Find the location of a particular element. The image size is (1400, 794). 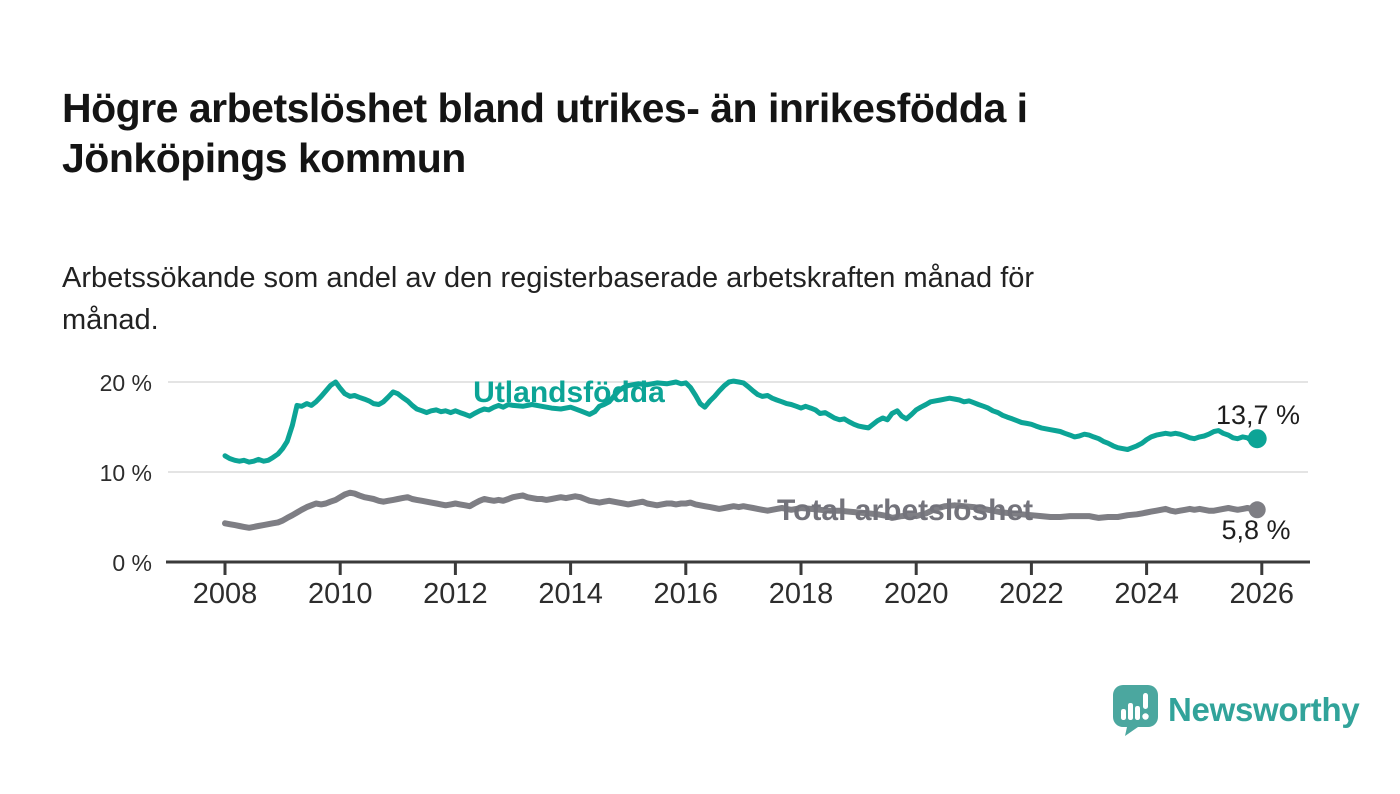

x-tick-label-2016: 2016 is located at coordinates (686, 594).